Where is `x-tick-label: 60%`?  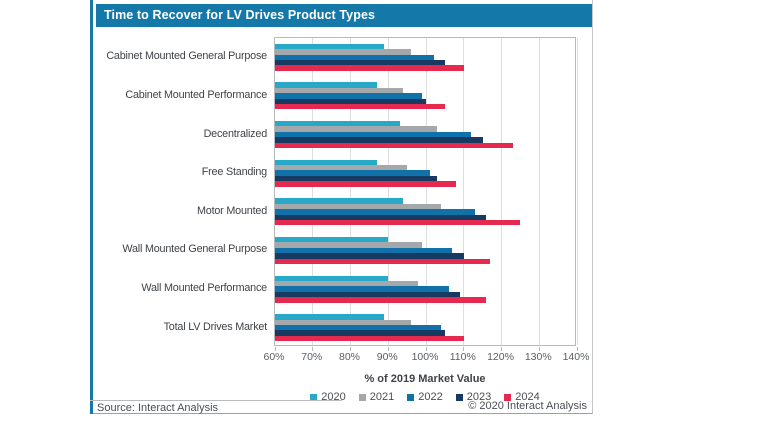 x-tick-label: 60% is located at coordinates (274, 357).